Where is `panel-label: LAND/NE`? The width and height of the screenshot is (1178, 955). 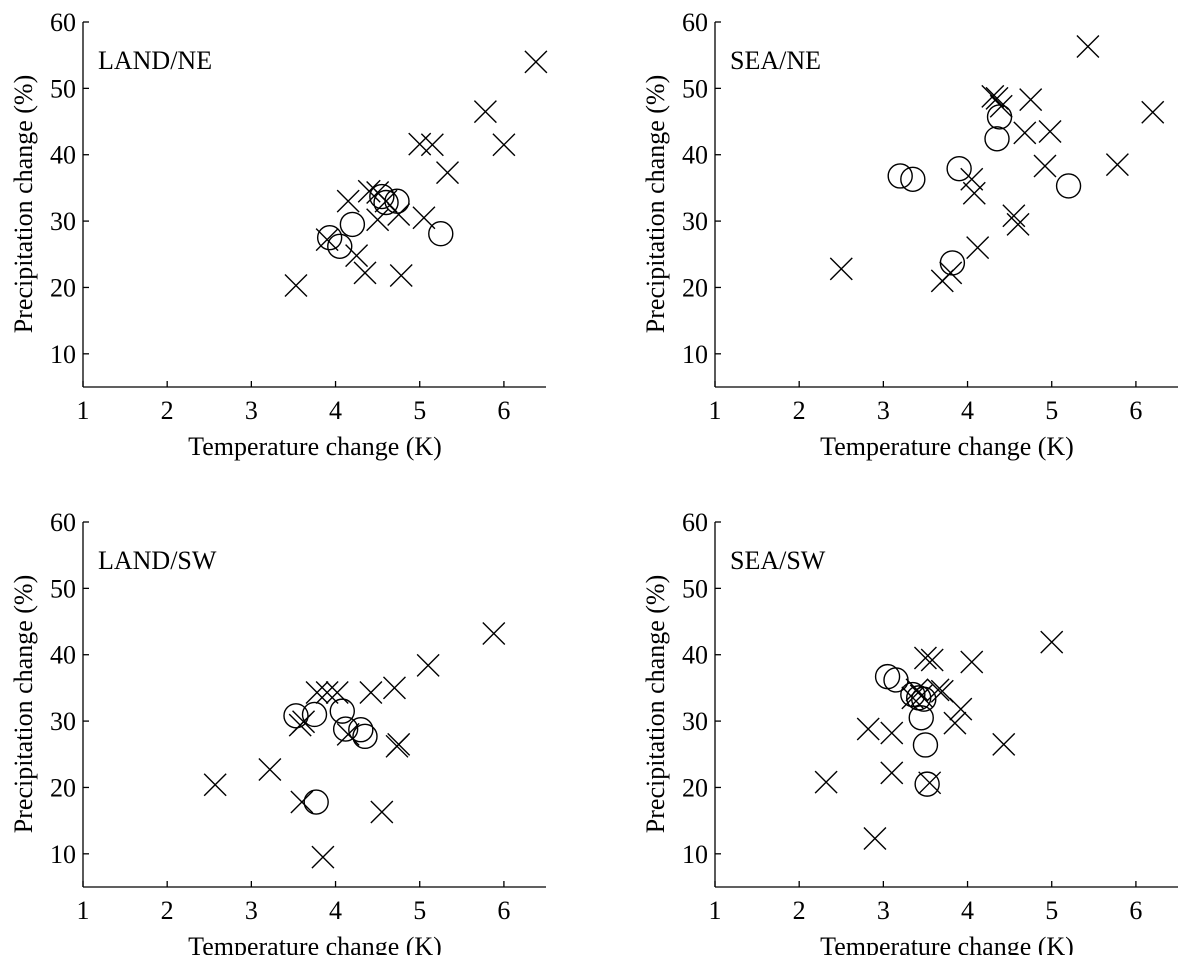 panel-label: LAND/NE is located at coordinates (155, 60).